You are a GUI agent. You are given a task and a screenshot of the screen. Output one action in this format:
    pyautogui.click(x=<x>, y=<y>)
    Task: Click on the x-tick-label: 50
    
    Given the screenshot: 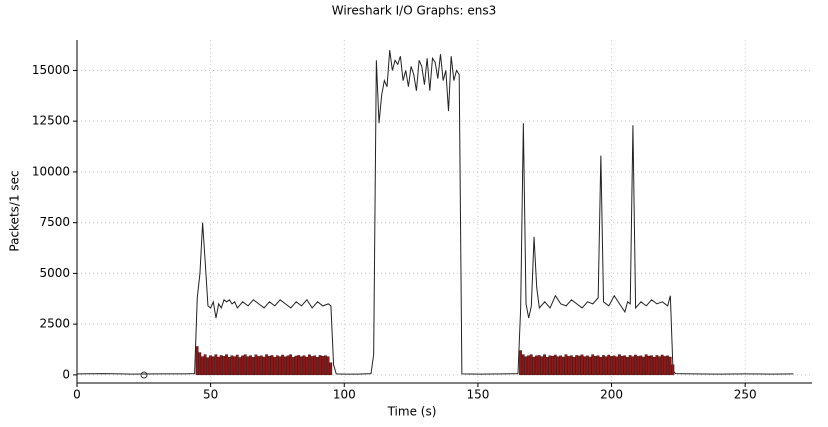 What is the action you would take?
    pyautogui.click(x=210, y=395)
    